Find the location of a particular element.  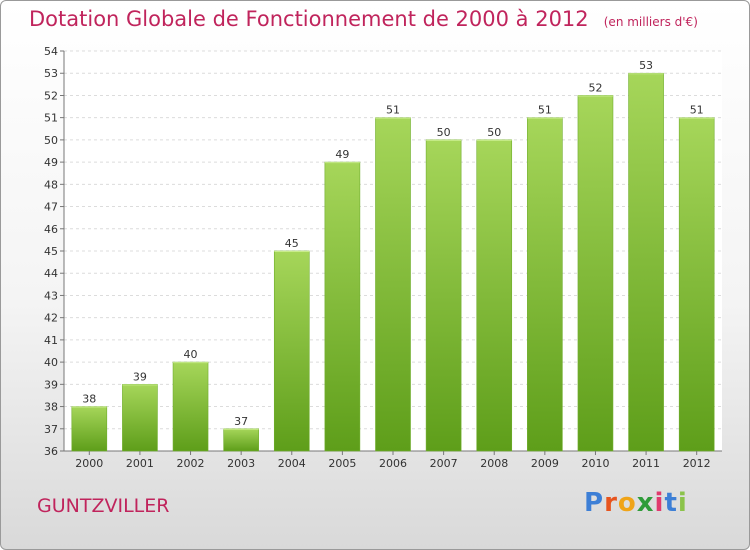

logo-letter: r is located at coordinates (611, 503).